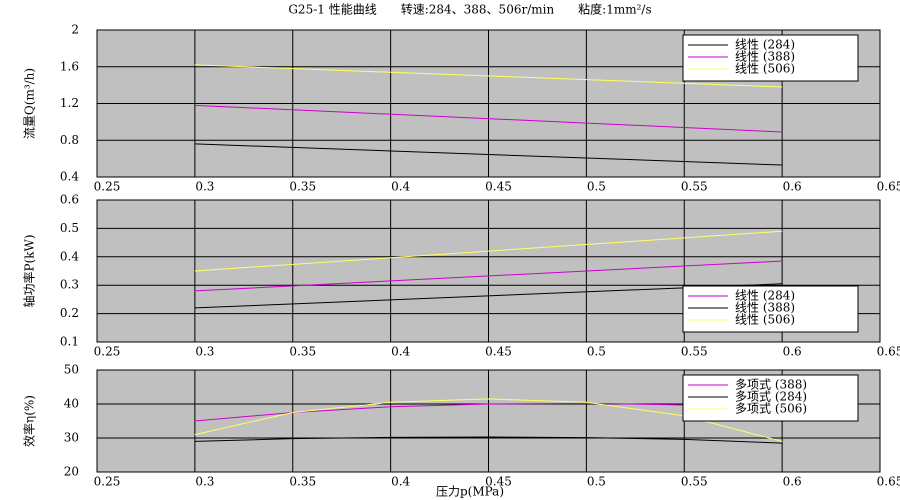 The width and height of the screenshot is (900, 500). What do you see at coordinates (469, 9) in the screenshot?
I see `chart-title: G25-1 性能曲线 转速:284、388、506r/min 粘度:1mm²/s` at bounding box center [469, 9].